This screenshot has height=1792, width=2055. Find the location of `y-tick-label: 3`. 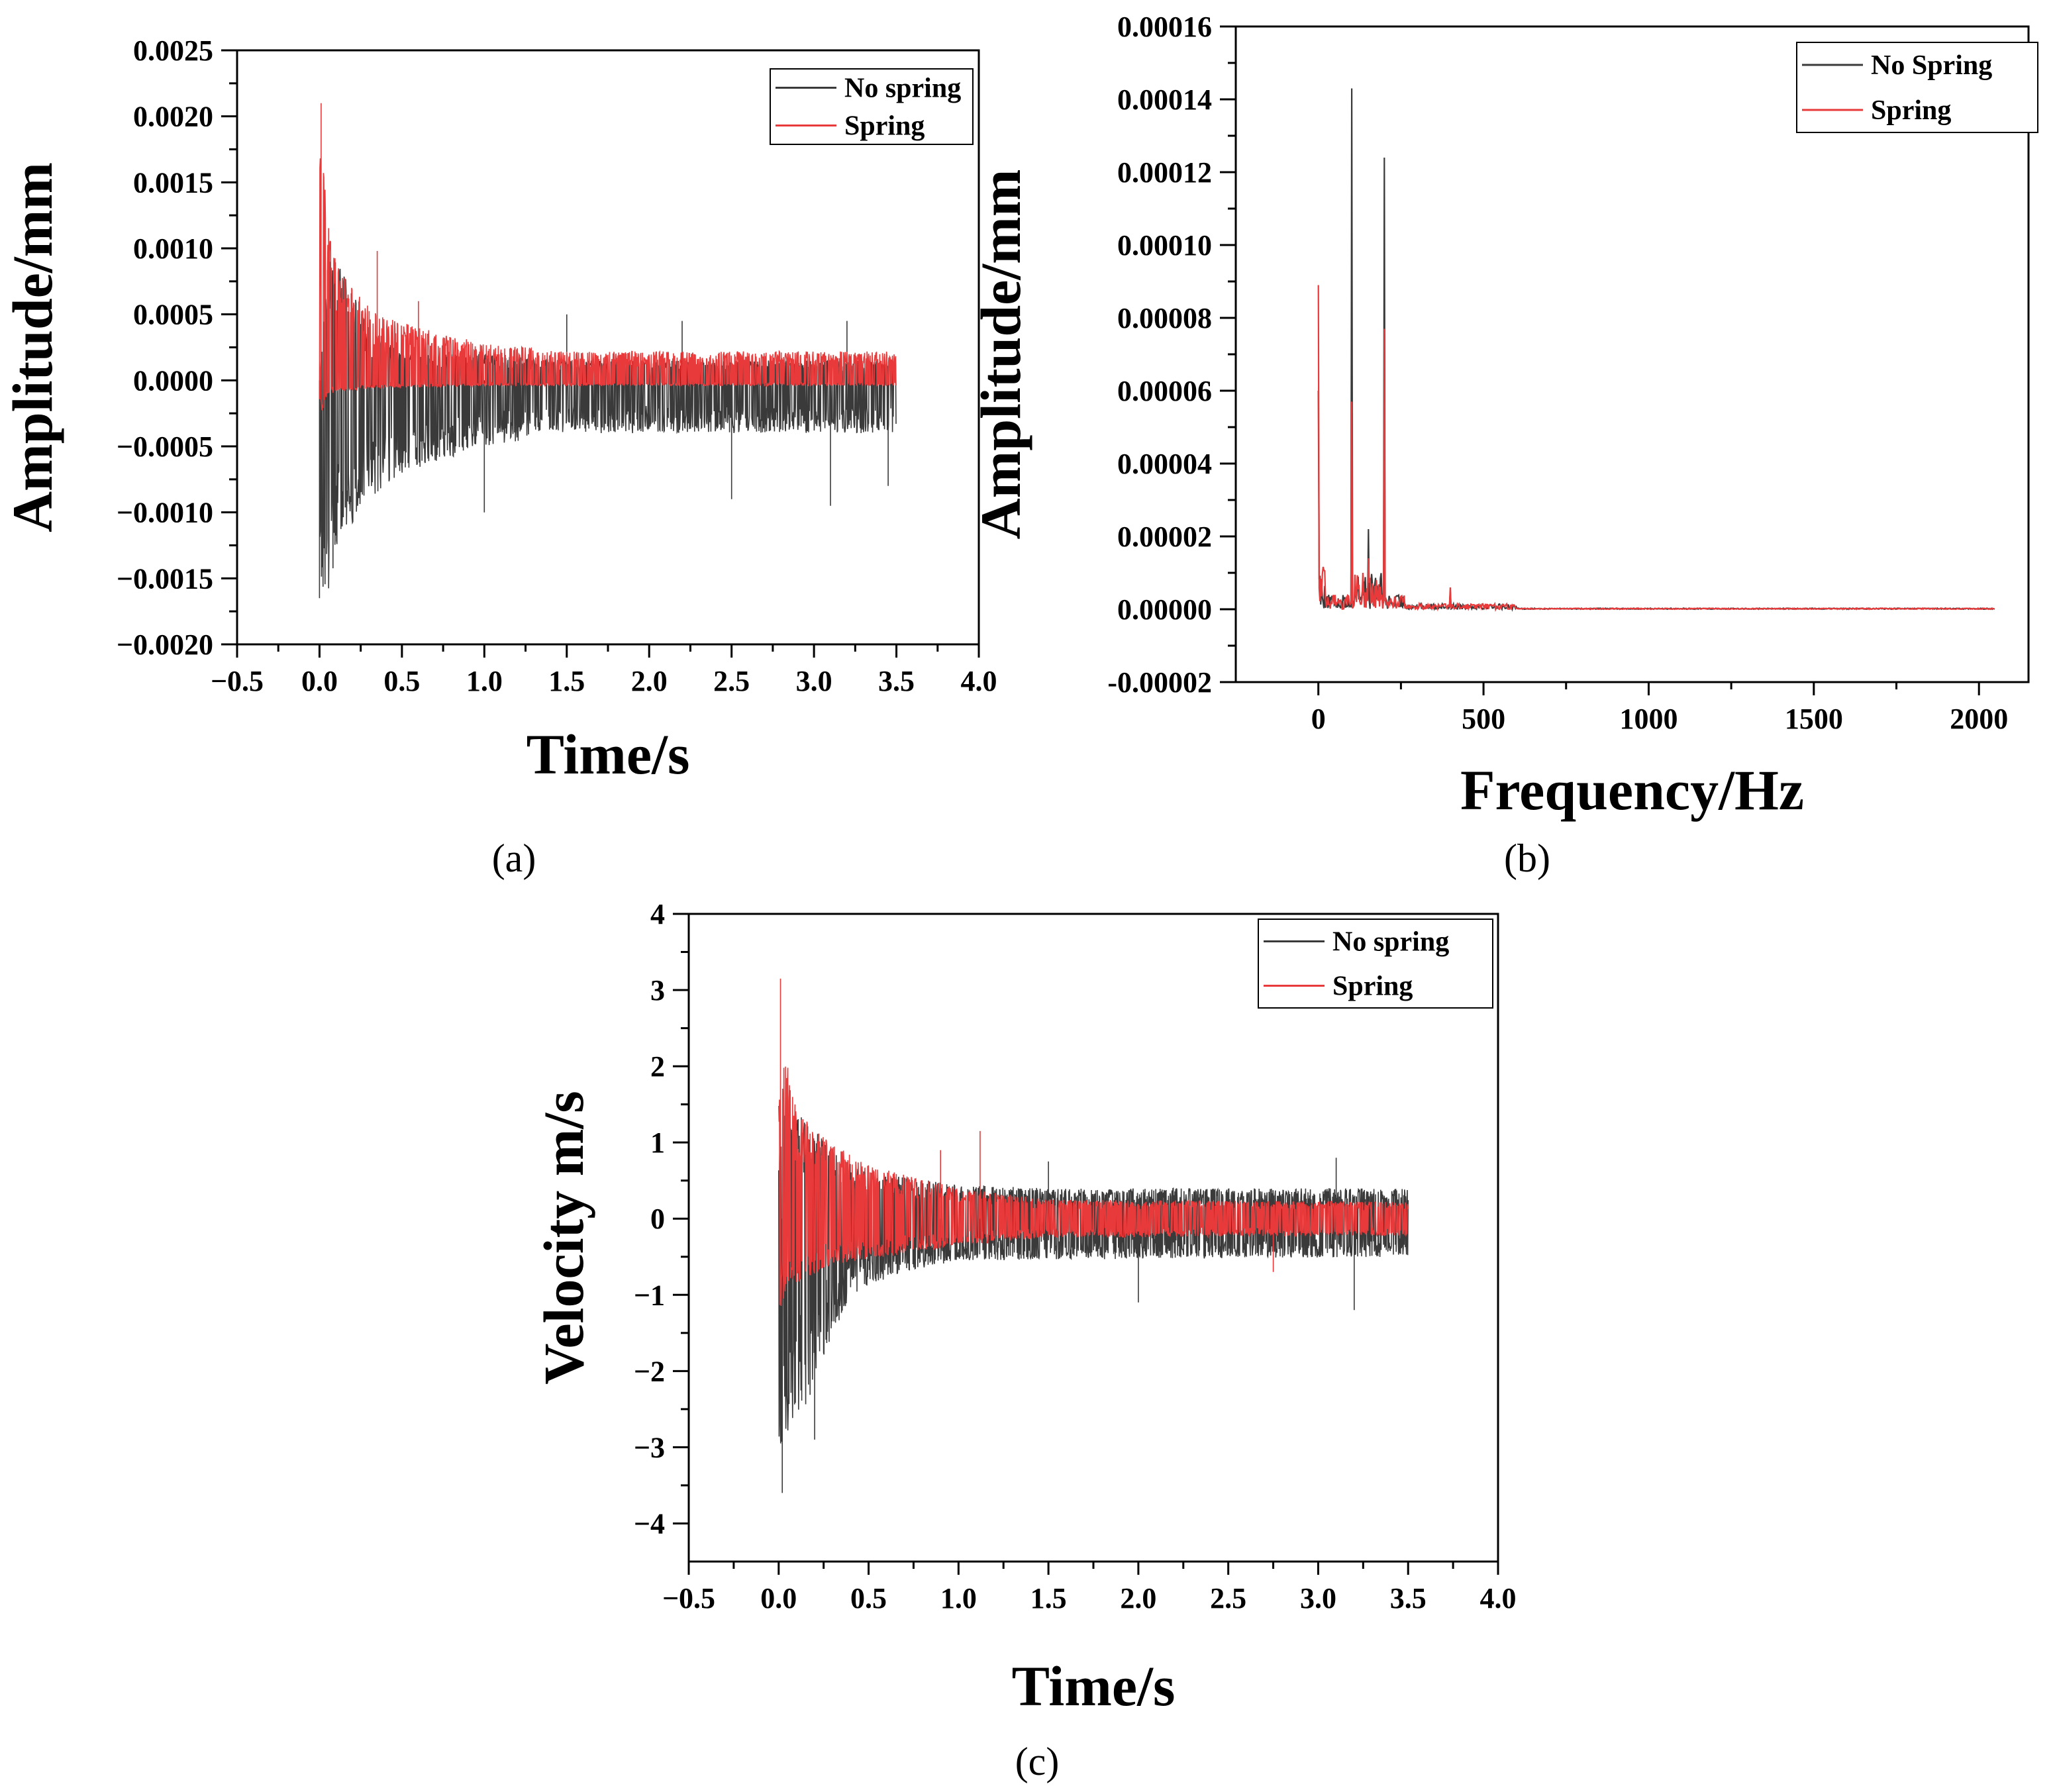

y-tick-label: 3 is located at coordinates (657, 990).